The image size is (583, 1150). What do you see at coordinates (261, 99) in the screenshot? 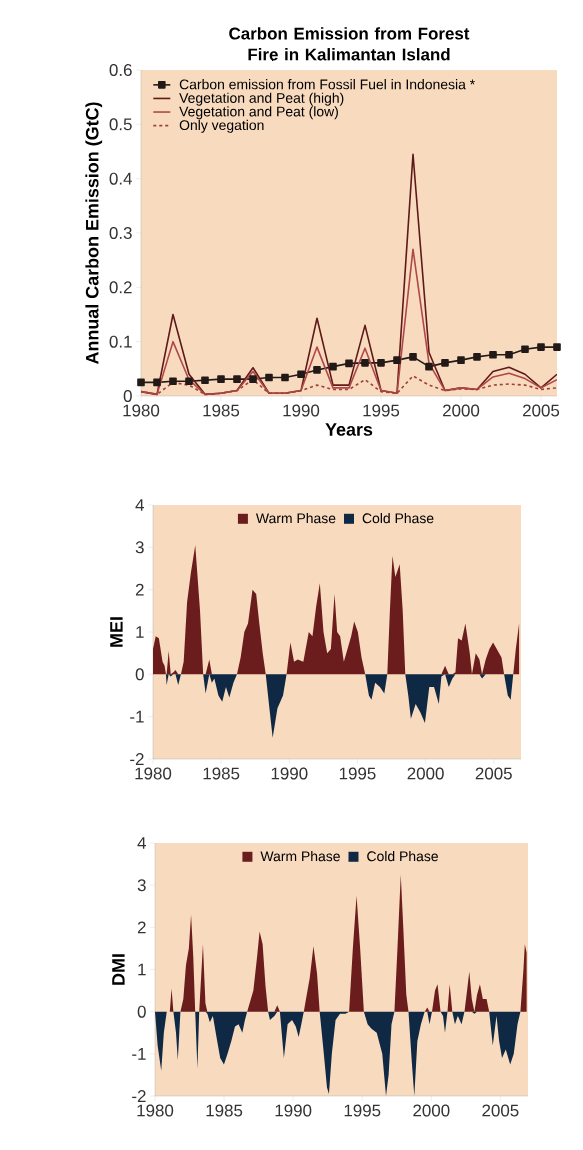
I see `legend-label: Vegetation and Peat (high)` at bounding box center [261, 99].